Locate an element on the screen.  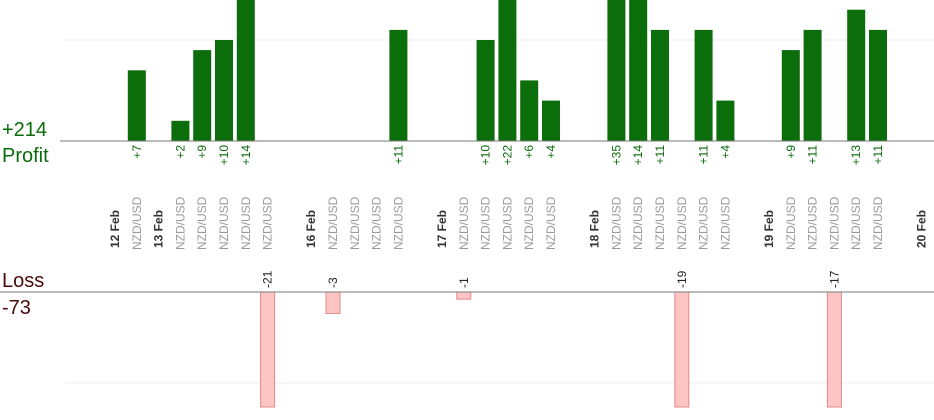
profit-value-label: +2 is located at coordinates (180, 152).